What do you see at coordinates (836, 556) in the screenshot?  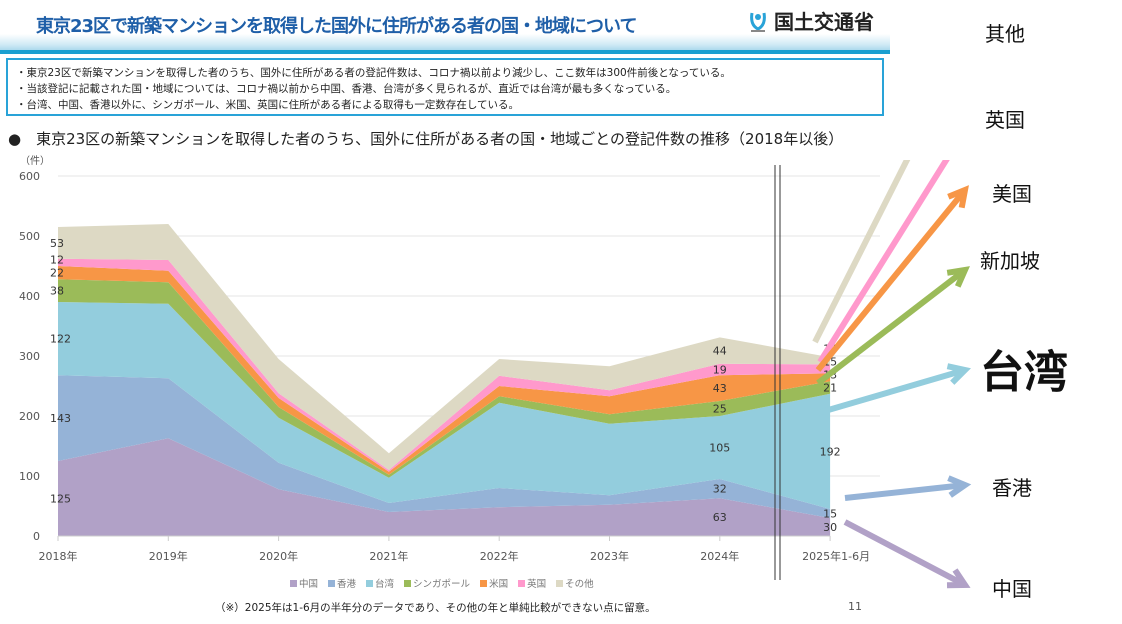 I see `x-tick-label: 2025年1-6月` at bounding box center [836, 556].